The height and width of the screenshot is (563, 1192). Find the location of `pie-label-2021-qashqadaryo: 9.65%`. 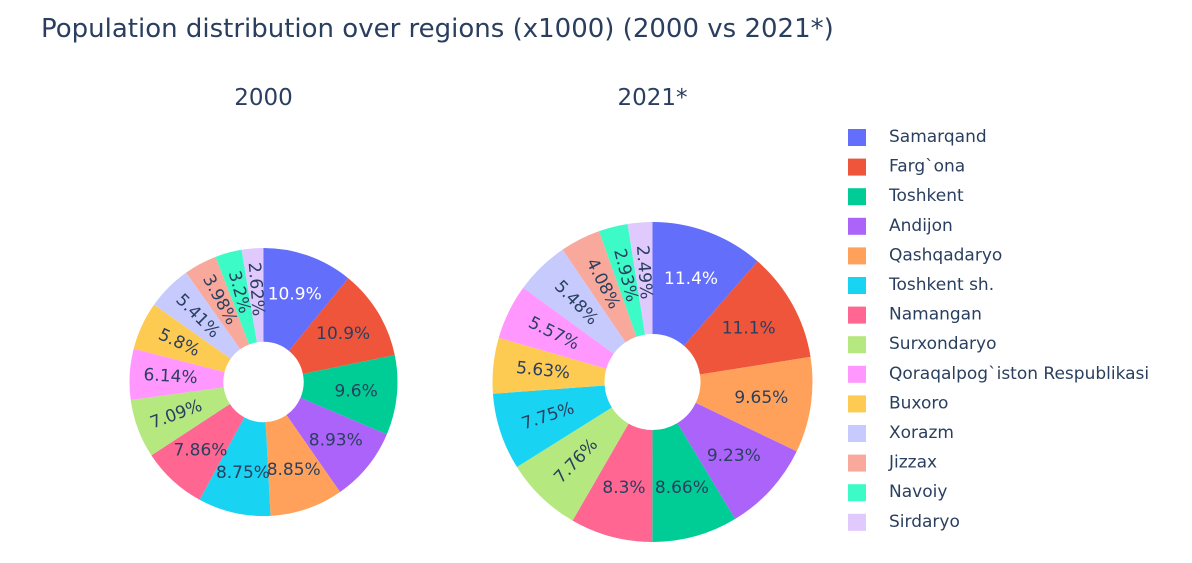

pie-label-2021-qashqadaryo: 9.65% is located at coordinates (761, 398).